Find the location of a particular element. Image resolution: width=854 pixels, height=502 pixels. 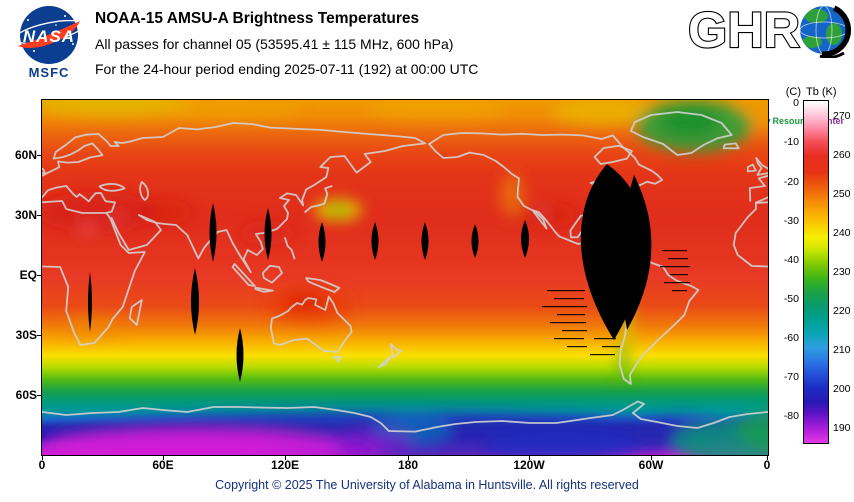

lat-label-60S: 60S is located at coordinates (26, 395).